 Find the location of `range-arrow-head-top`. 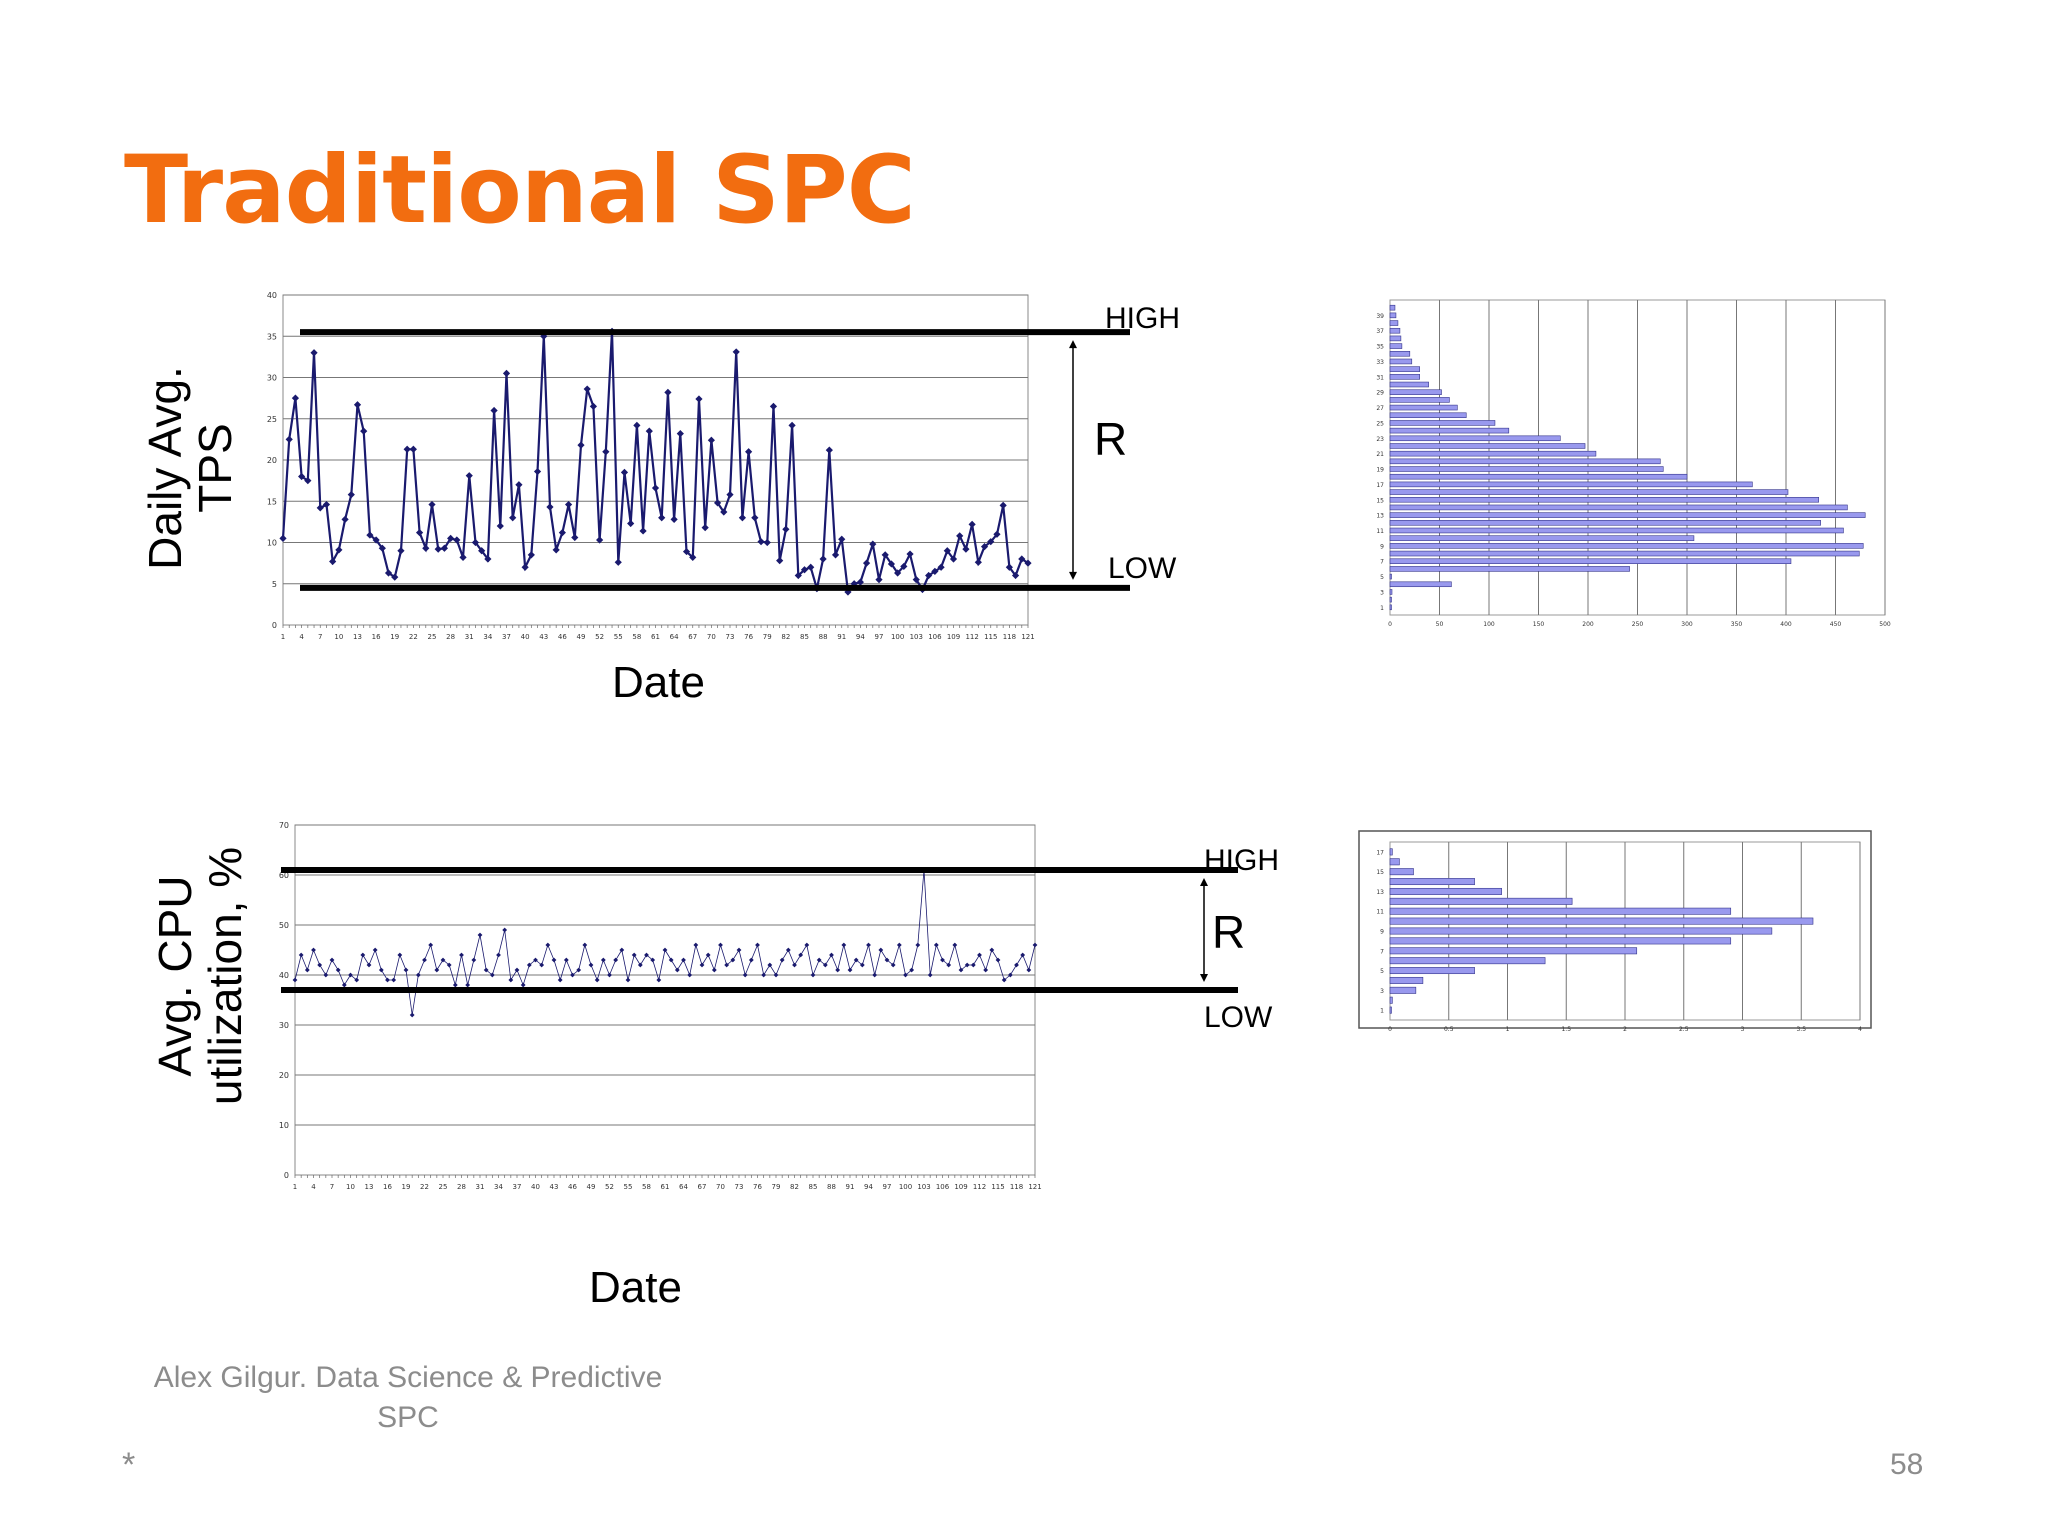

range-arrow-head-top is located at coordinates (1204, 882).